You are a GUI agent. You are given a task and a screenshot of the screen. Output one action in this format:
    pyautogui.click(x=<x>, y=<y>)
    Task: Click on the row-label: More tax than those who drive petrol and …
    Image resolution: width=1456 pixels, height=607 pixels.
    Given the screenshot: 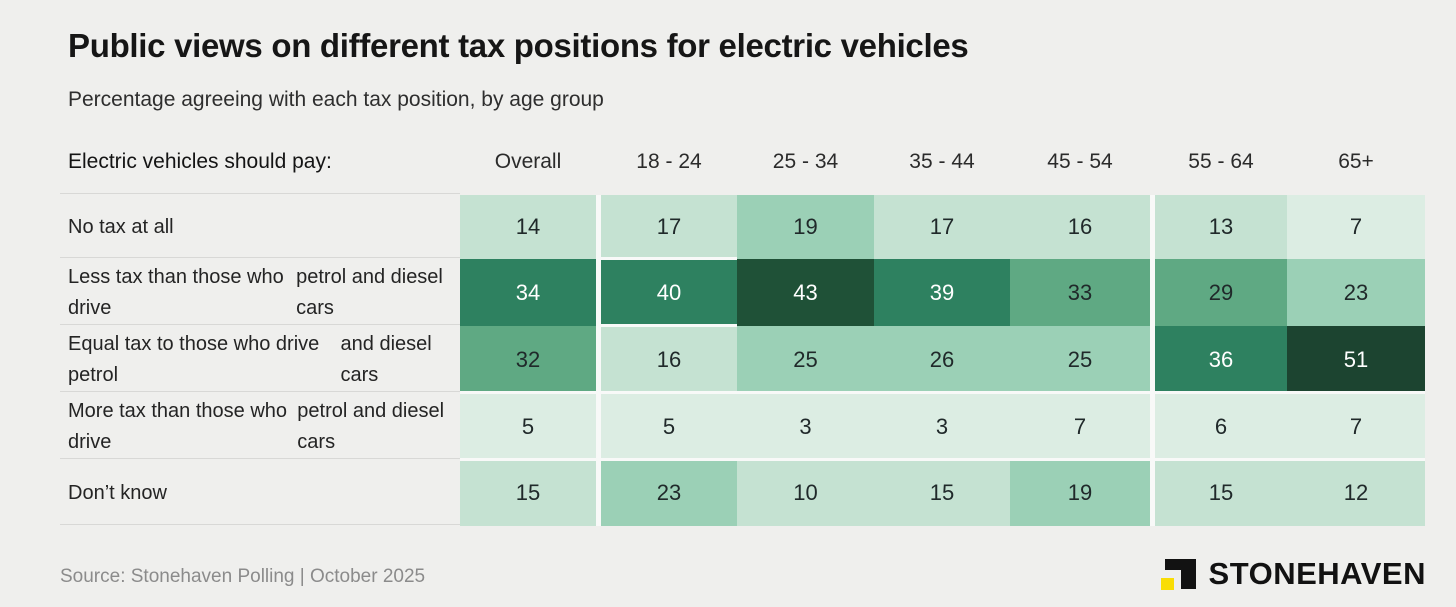 What is the action you would take?
    pyautogui.click(x=264, y=426)
    